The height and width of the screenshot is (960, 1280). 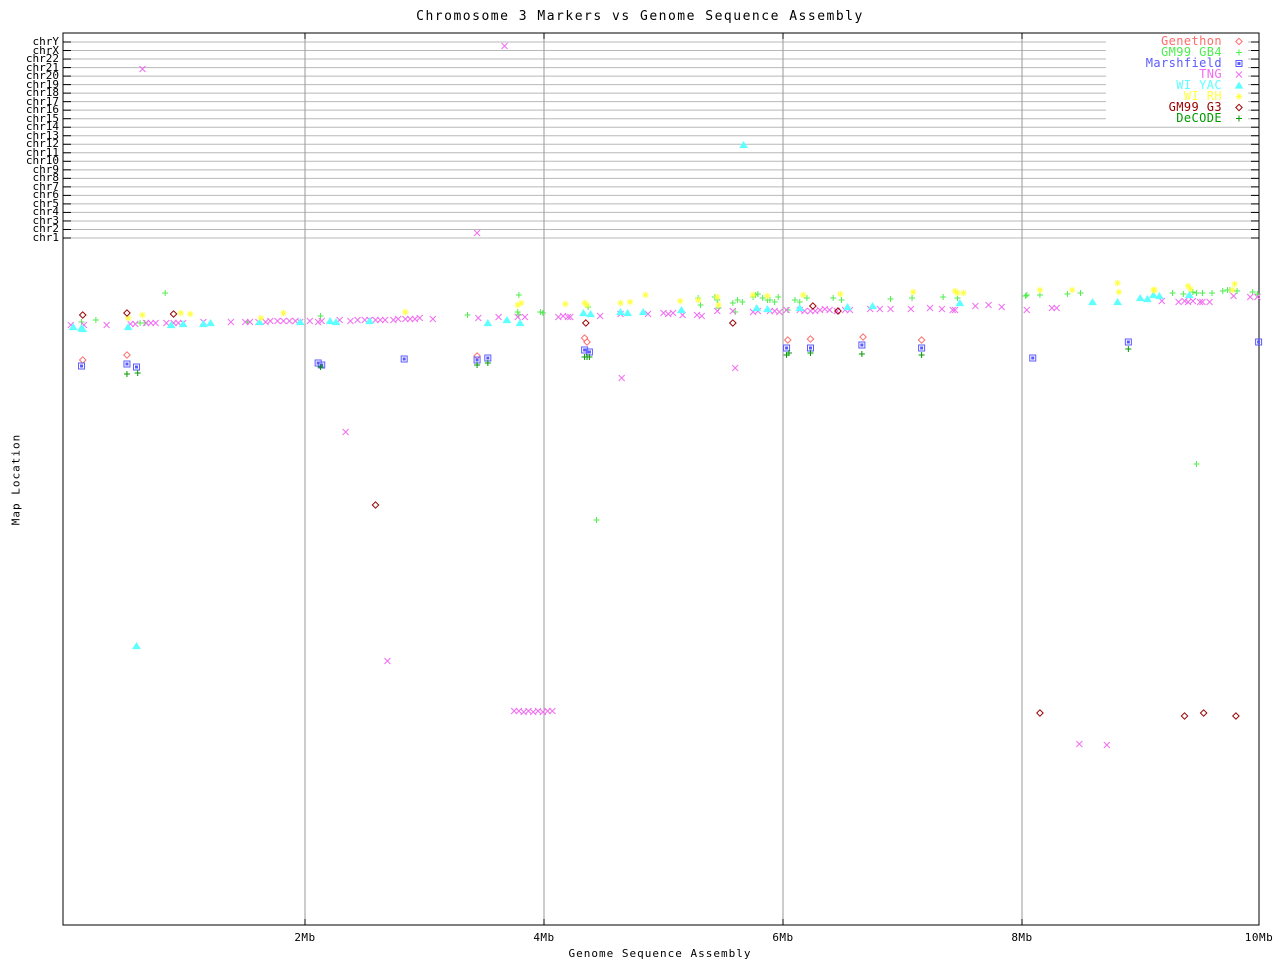 I want to click on y-axis-chromosome-label: chr2, so click(x=46, y=229).